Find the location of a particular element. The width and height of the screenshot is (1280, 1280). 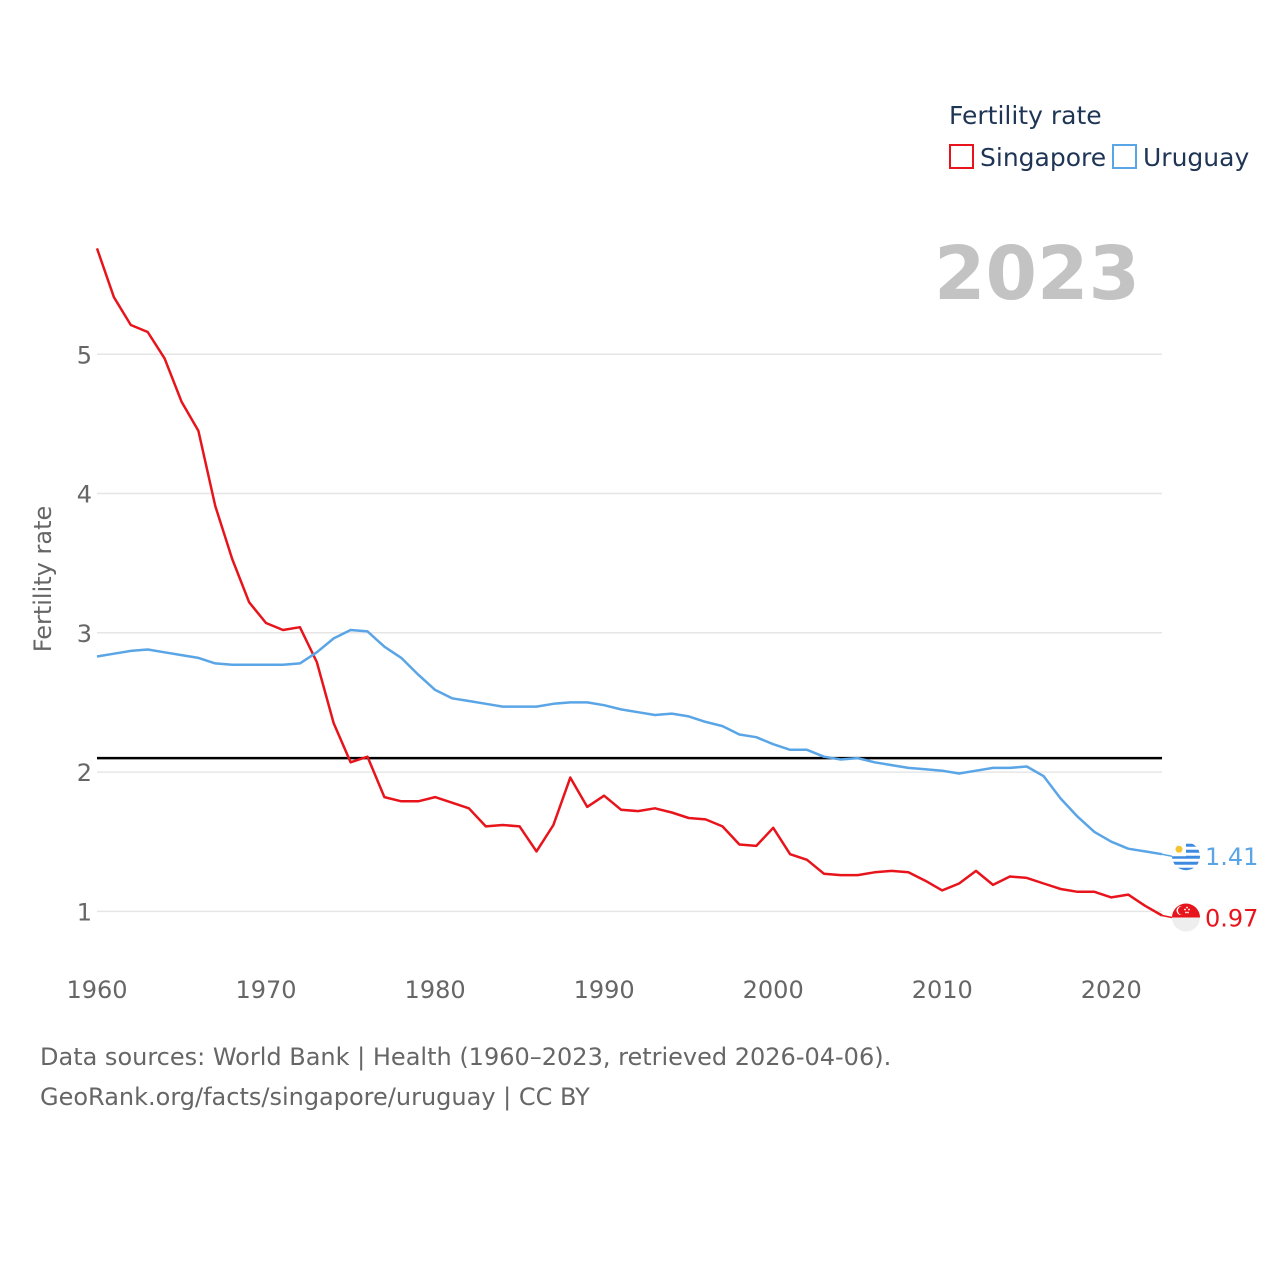

x-tick-label: 2000 is located at coordinates (773, 990).